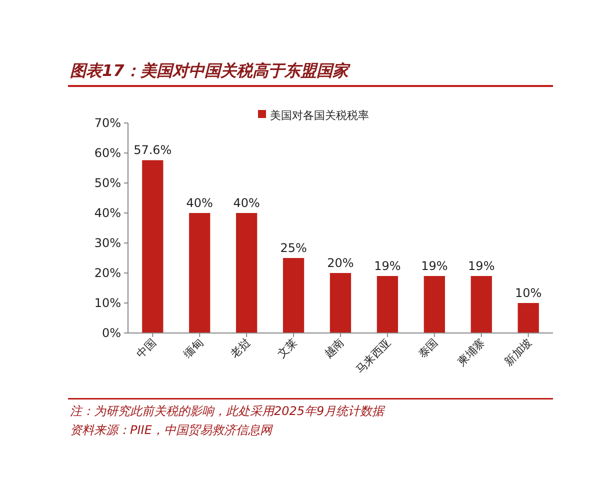 This screenshot has width=600, height=480. Describe the element at coordinates (471, 352) in the screenshot. I see `x-tick-label: 柬埔寨` at that location.